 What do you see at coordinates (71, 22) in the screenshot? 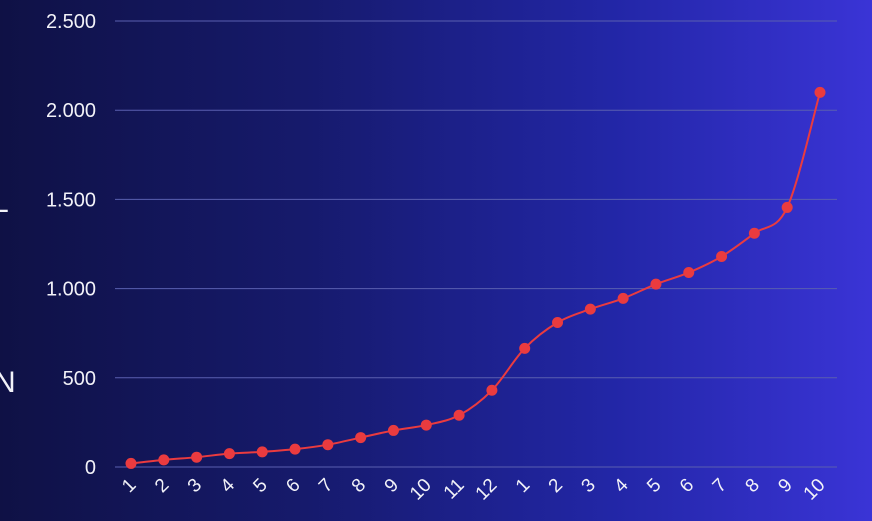
I see `y-tick-label: 2.500` at bounding box center [71, 22].